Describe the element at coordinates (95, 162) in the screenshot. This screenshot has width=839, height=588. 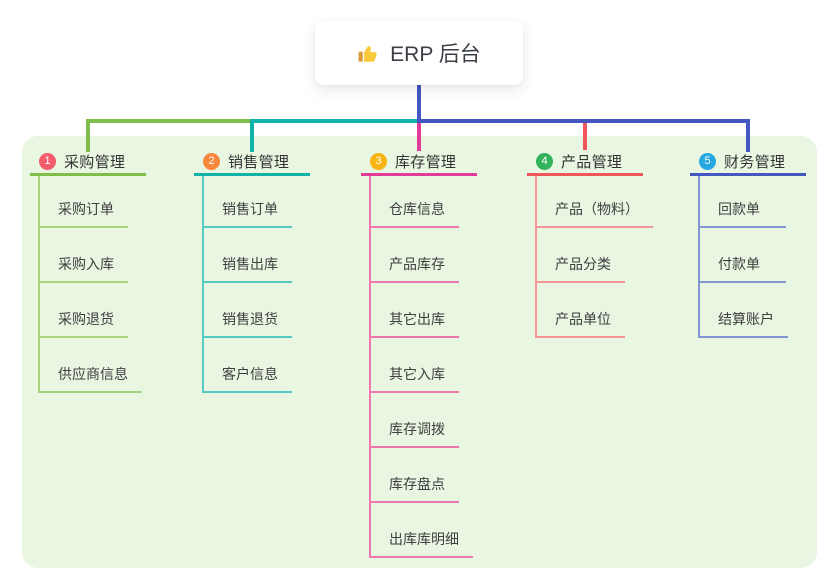
I see `branch-label: 采购管理` at that location.